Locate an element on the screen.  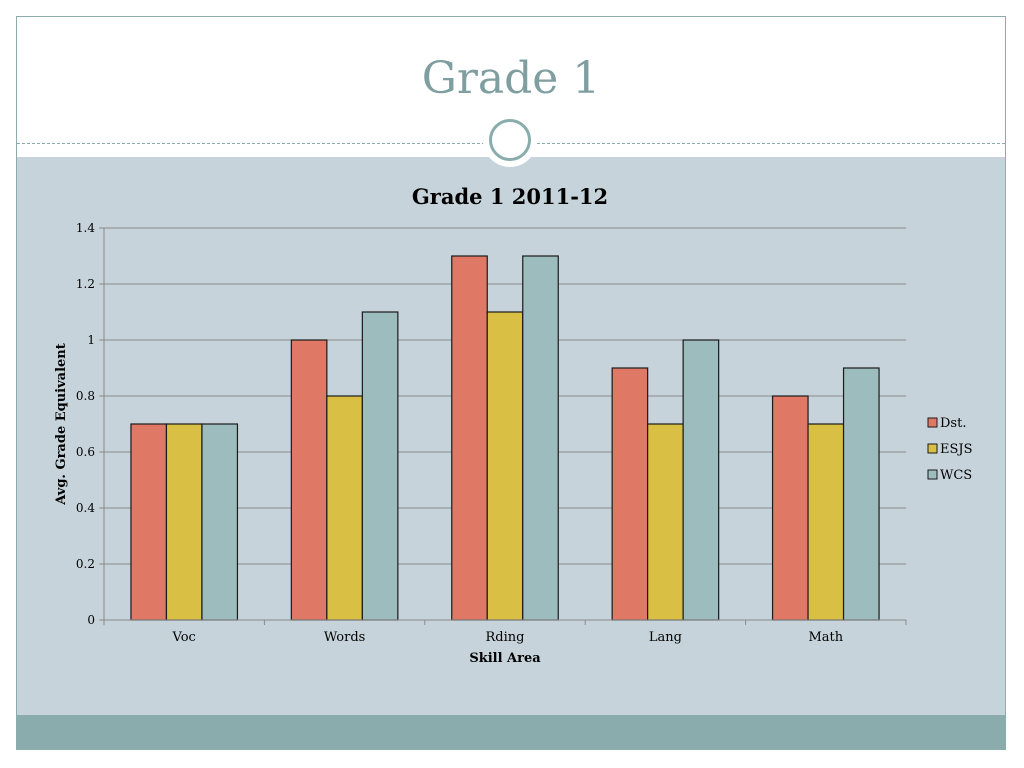
x-tick-label: Voc is located at coordinates (184, 637).